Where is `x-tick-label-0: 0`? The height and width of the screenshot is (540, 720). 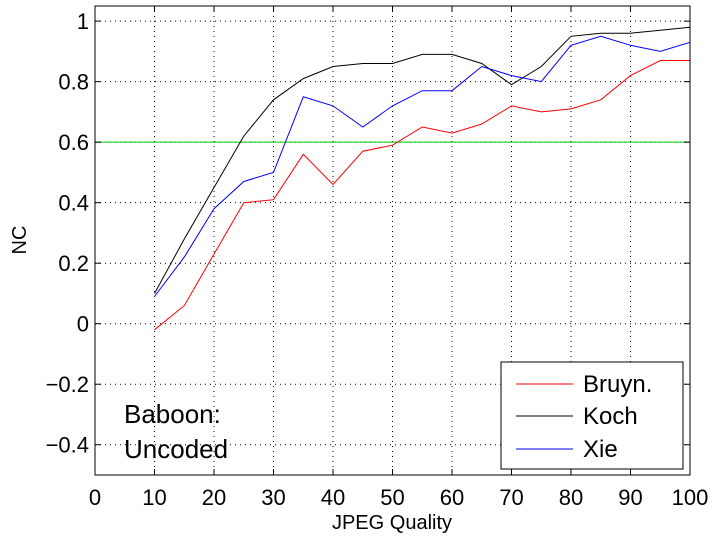 x-tick-label-0: 0 is located at coordinates (95, 497).